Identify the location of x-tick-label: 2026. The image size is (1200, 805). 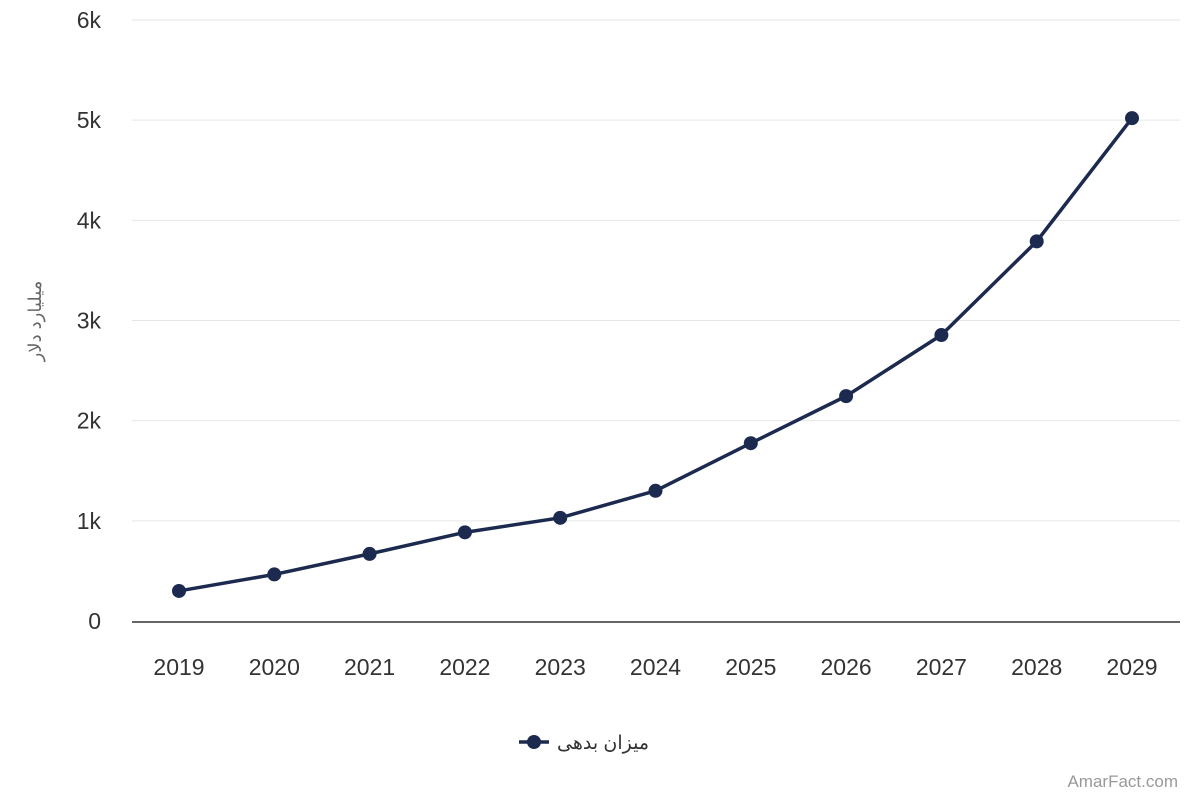
(846, 667).